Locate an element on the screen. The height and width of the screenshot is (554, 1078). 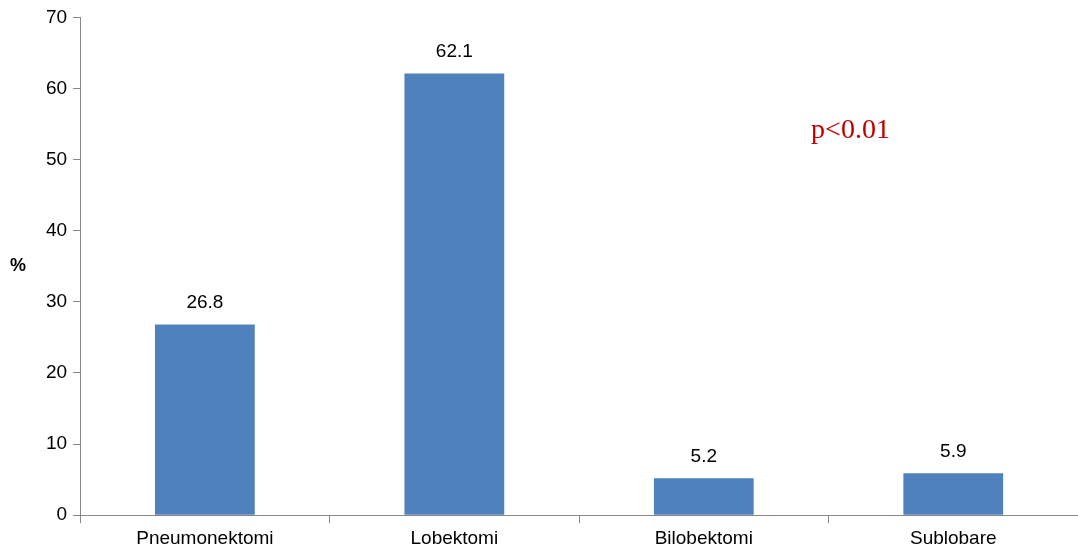
y-axis-title: % is located at coordinates (18, 265).